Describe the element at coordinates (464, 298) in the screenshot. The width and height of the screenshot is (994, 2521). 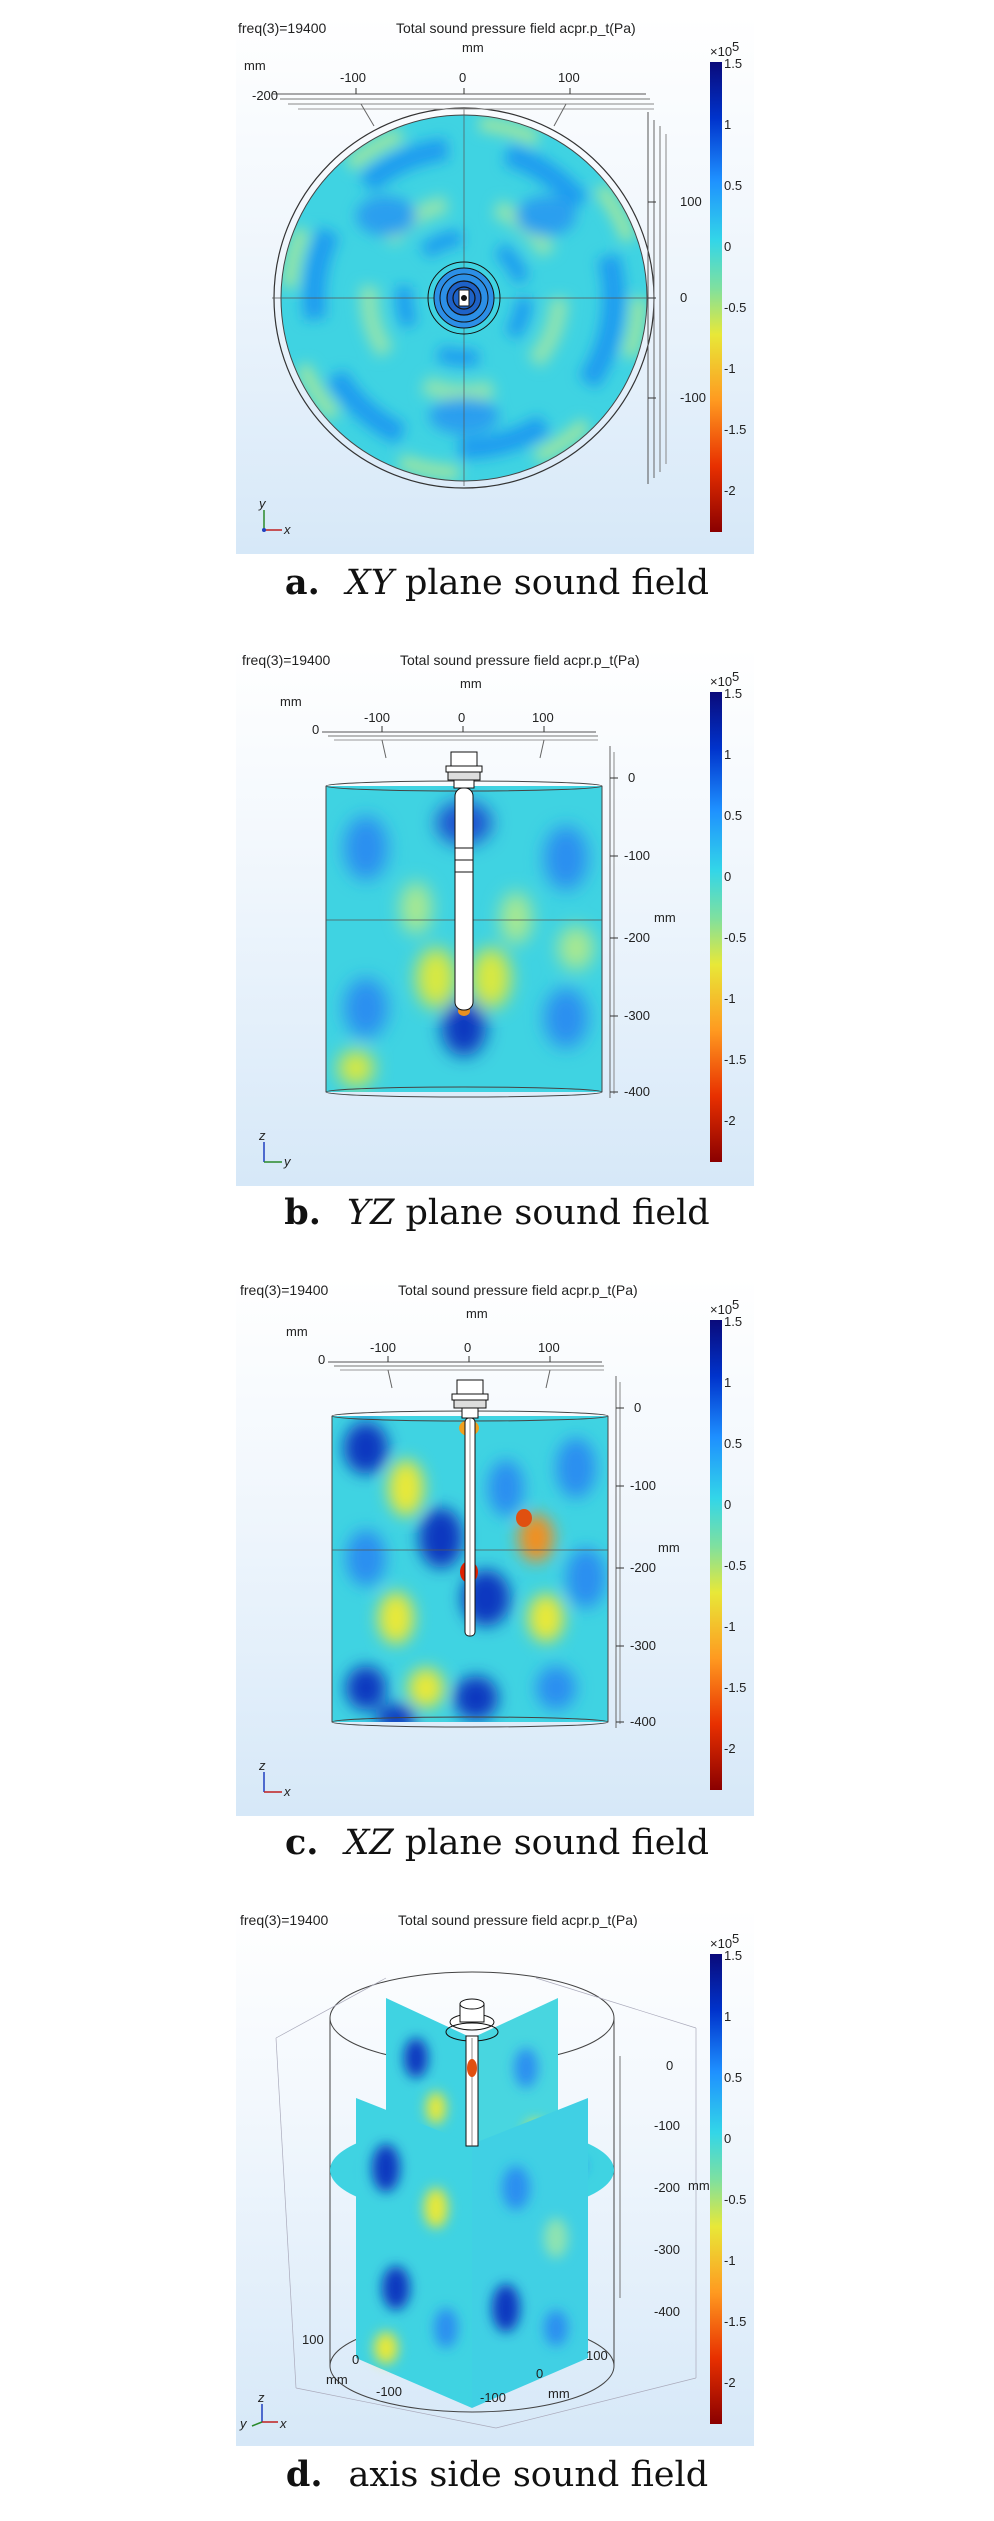
I see `probe-top-view` at that location.